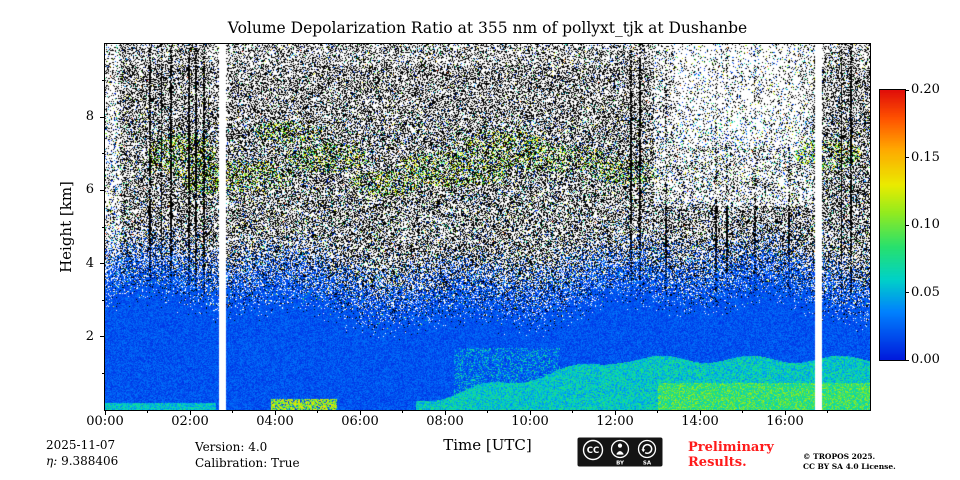 Image resolution: width=960 pixels, height=480 pixels. I want to click on cc-sa-icon, so click(647, 449).